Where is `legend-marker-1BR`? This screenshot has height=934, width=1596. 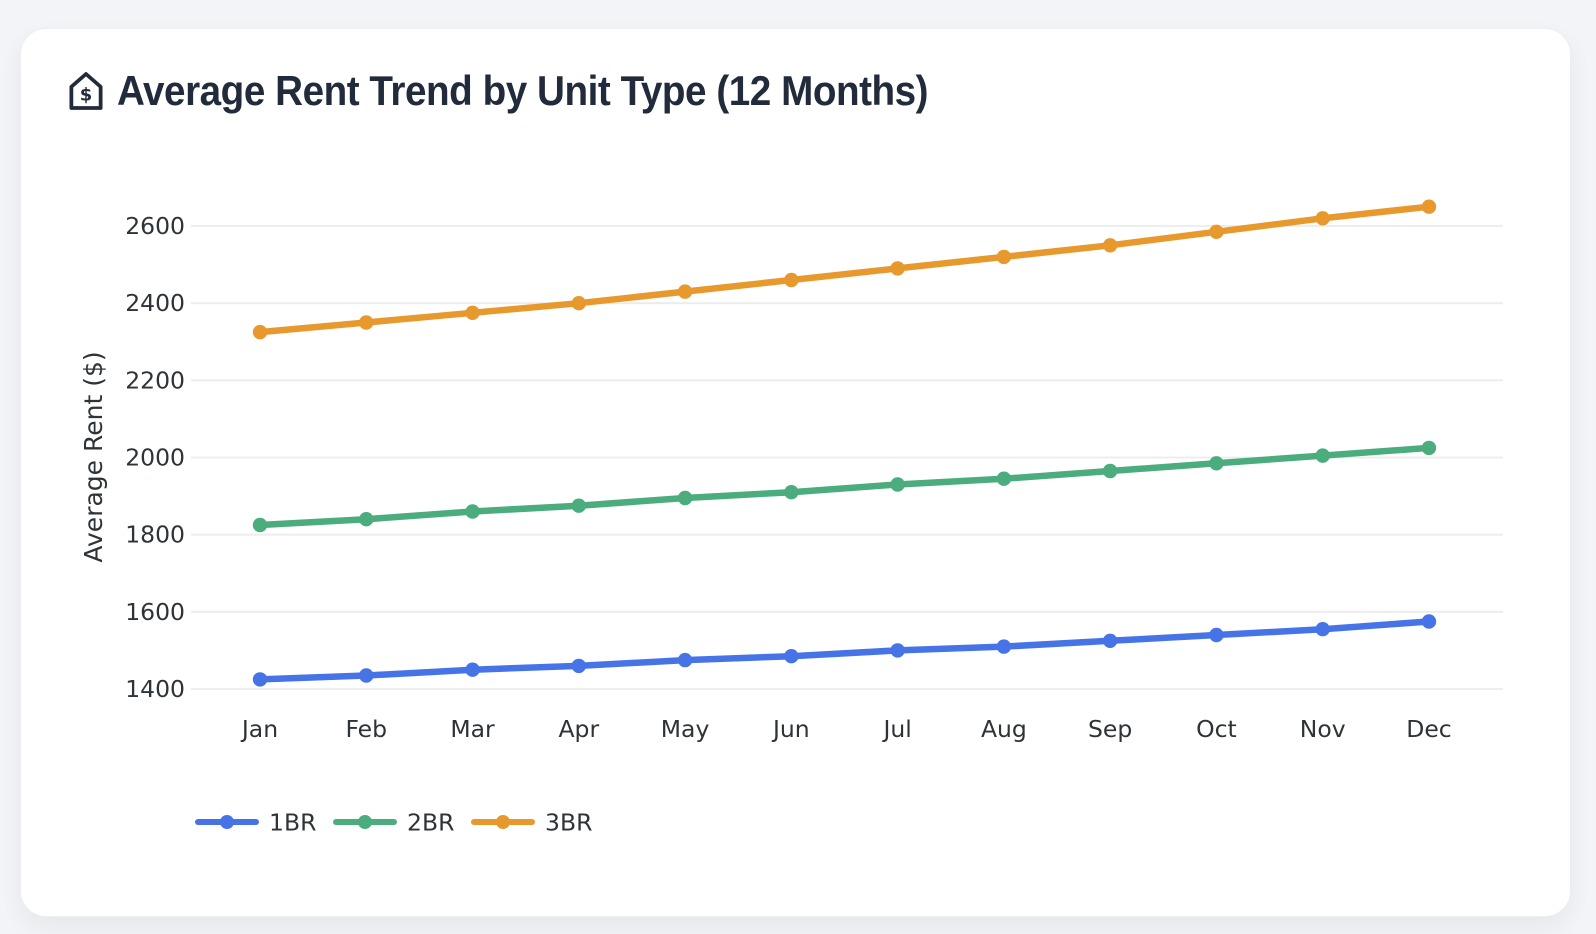
legend-marker-1BR is located at coordinates (227, 822).